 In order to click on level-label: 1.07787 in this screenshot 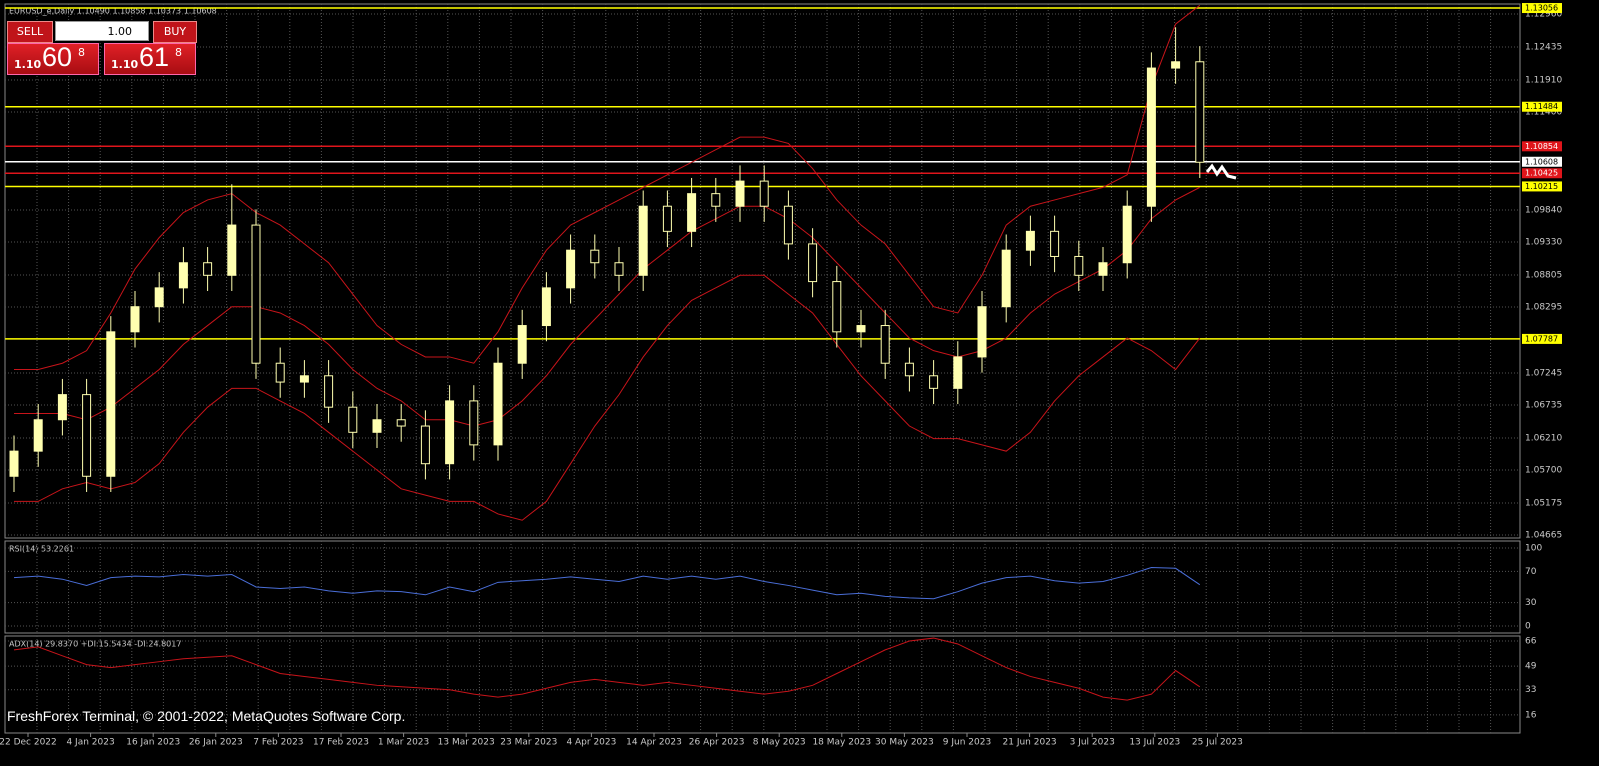, I will do `click(1541, 338)`.